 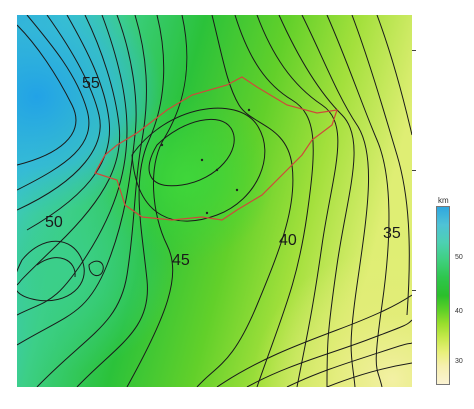 I want to click on contour-label-50: 50, so click(x=54, y=222).